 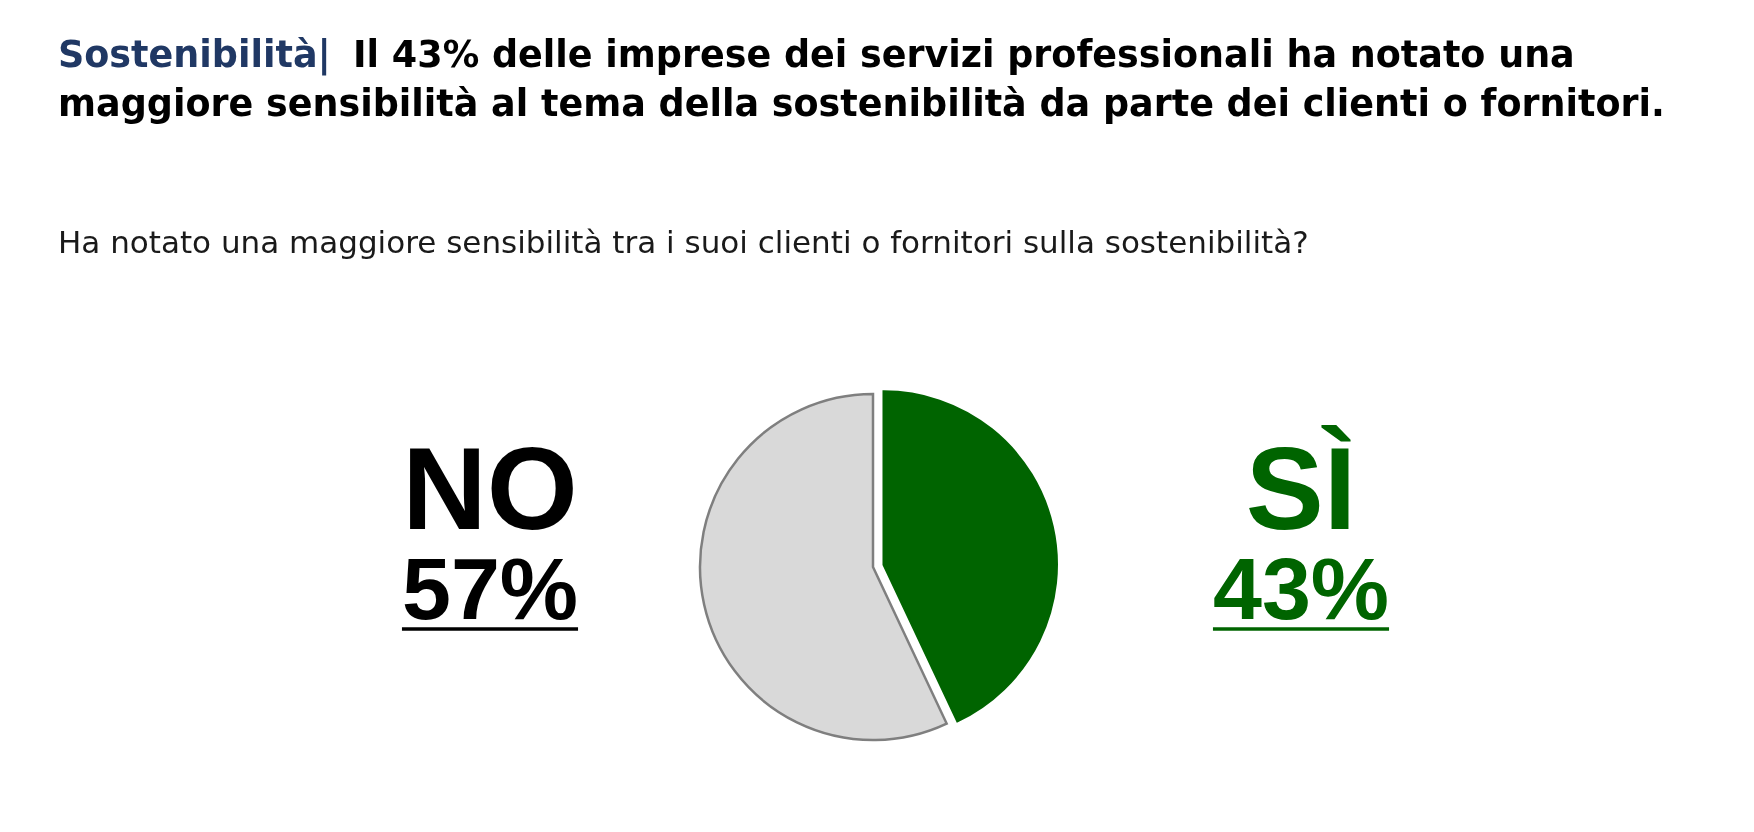 I want to click on chart-title: Sostenibilità| Il 43% delle imprese dei servizi professionali ha notato una maggiore sensibilità al tema della sostenibilità da parte dei clienti o fornitori., so click(x=861, y=79).